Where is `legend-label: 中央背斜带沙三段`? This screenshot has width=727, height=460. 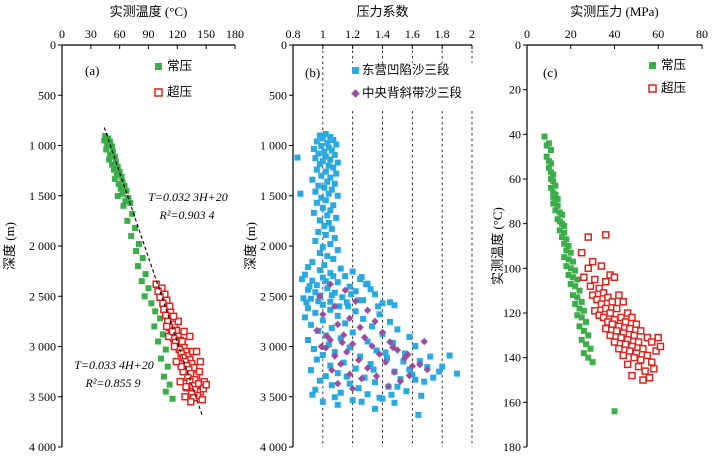
legend-label: 中央背斜带沙三段 is located at coordinates (412, 92).